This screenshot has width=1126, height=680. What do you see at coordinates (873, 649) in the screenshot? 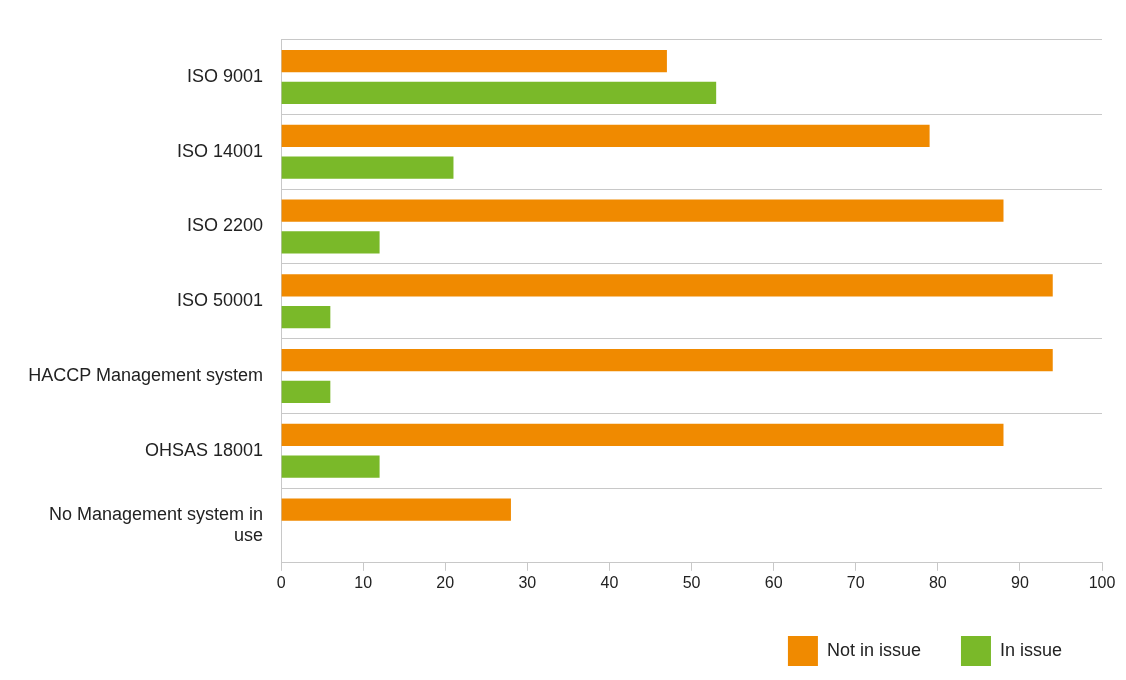
I see `legend-label: Not in issue` at bounding box center [873, 649].